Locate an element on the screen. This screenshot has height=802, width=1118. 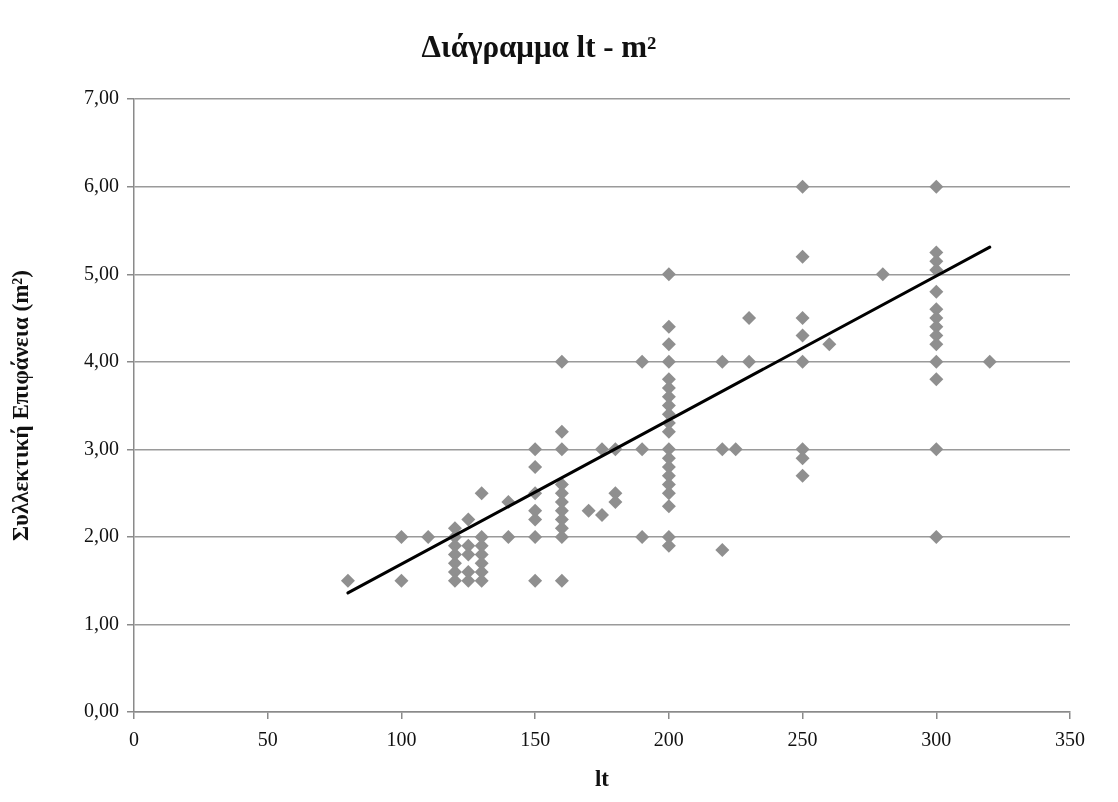
chart-title: Διάγραμμα lt - m² is located at coordinates (539, 46).